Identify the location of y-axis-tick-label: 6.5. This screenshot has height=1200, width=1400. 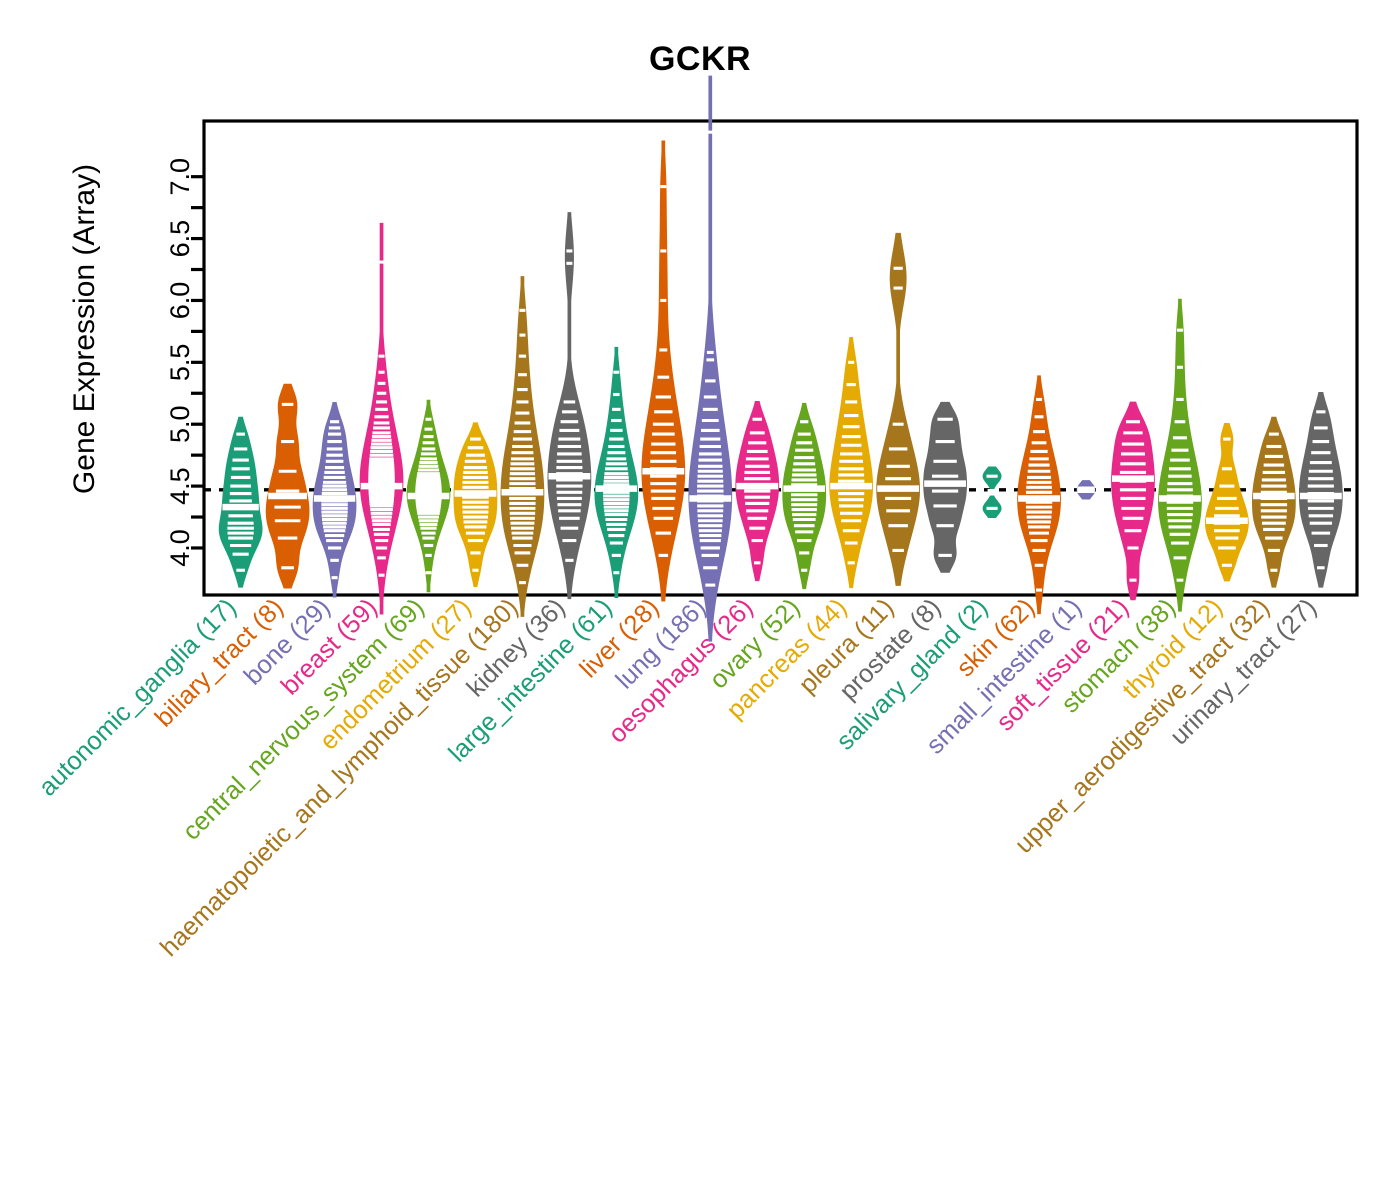
(180, 239).